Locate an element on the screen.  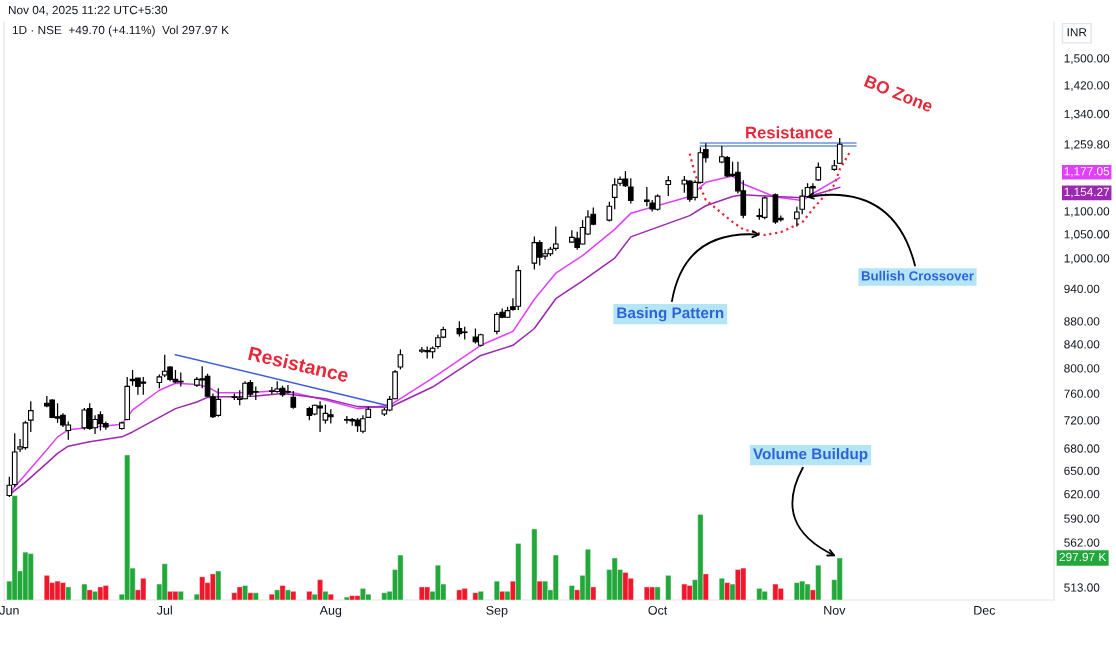
y-tick-label: 1,000.00 is located at coordinates (1087, 259).